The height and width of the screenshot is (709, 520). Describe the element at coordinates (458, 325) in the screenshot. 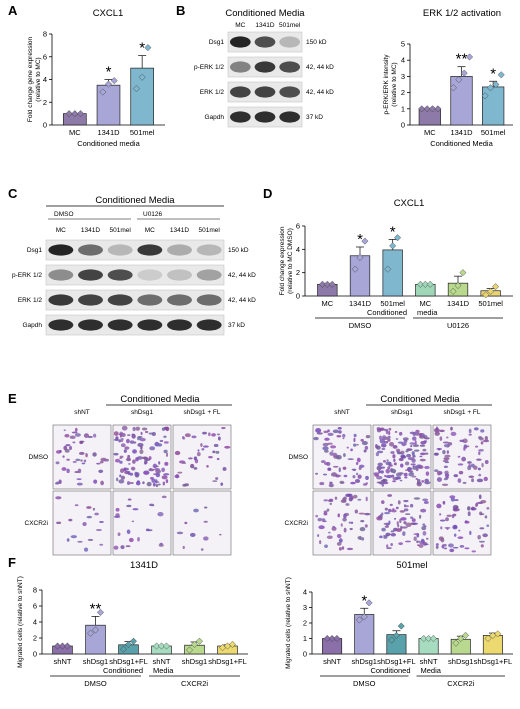

I see `group-label: U0126` at that location.